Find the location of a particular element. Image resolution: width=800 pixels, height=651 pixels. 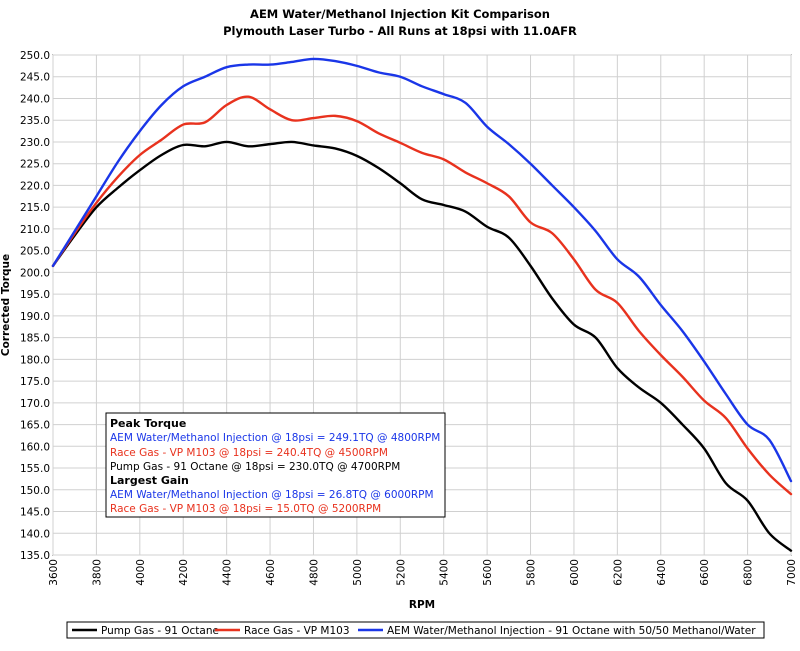

x-tick-label: 6400 is located at coordinates (662, 572).